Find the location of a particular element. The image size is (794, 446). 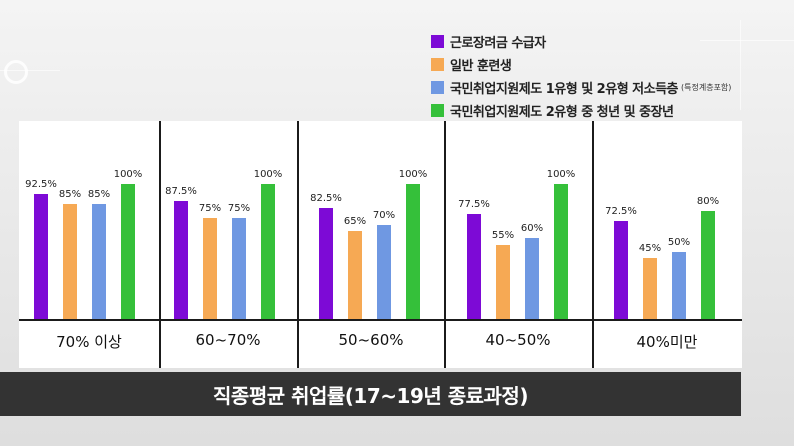

legend-item: 일반 훈련생 is located at coordinates (581, 64).